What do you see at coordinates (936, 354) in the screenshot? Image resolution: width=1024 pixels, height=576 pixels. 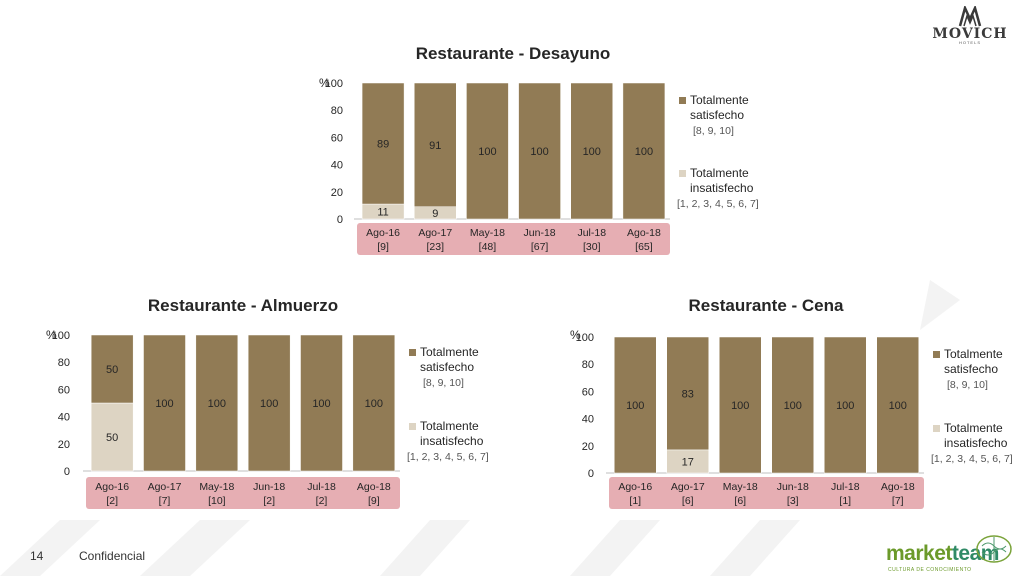 I see `cena-legend-swatch-satisfecho` at bounding box center [936, 354].